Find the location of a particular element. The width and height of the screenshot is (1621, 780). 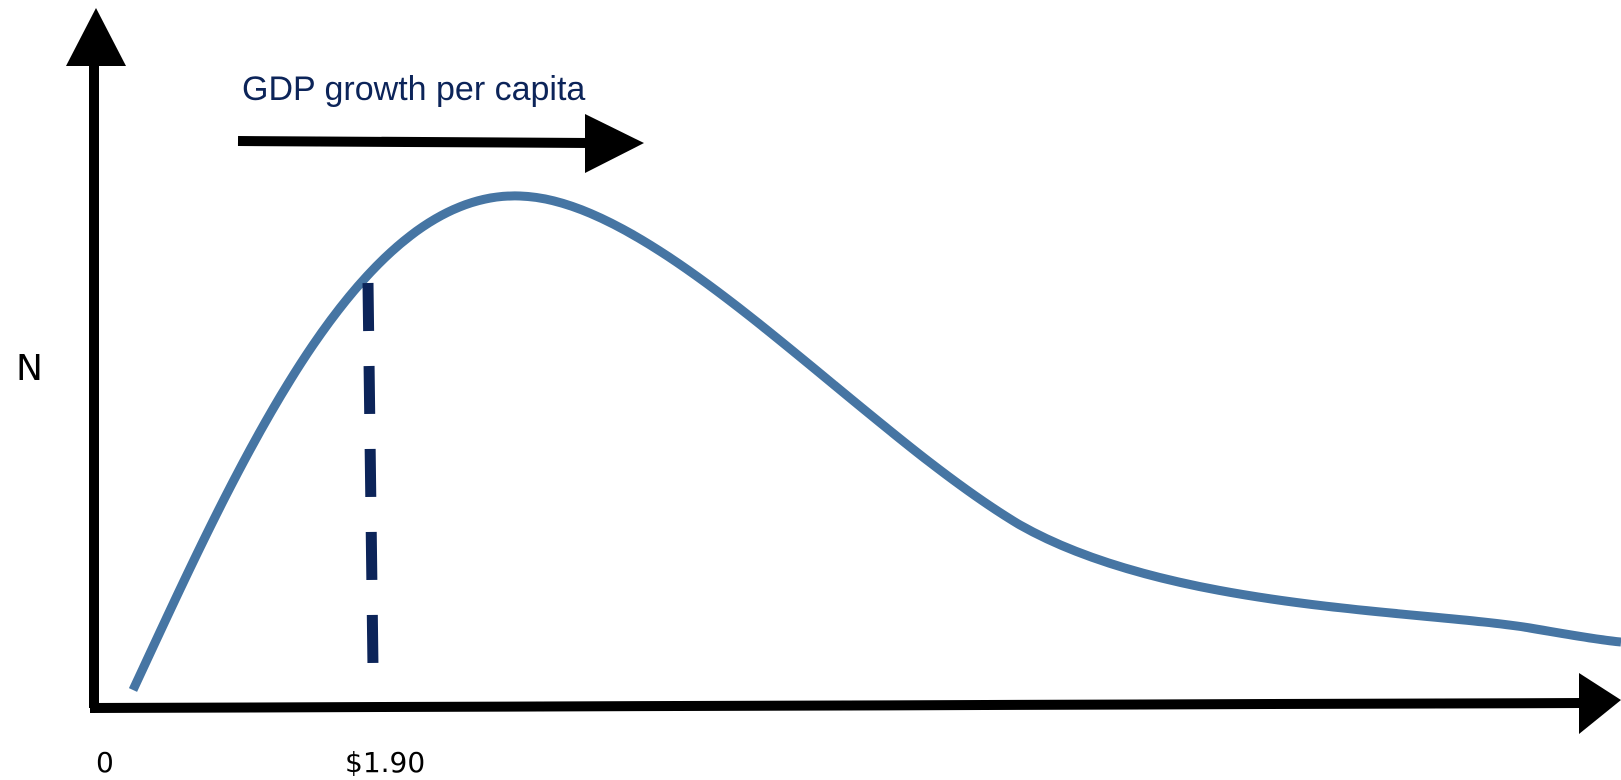

x-axis is located at coordinates (855, 703).